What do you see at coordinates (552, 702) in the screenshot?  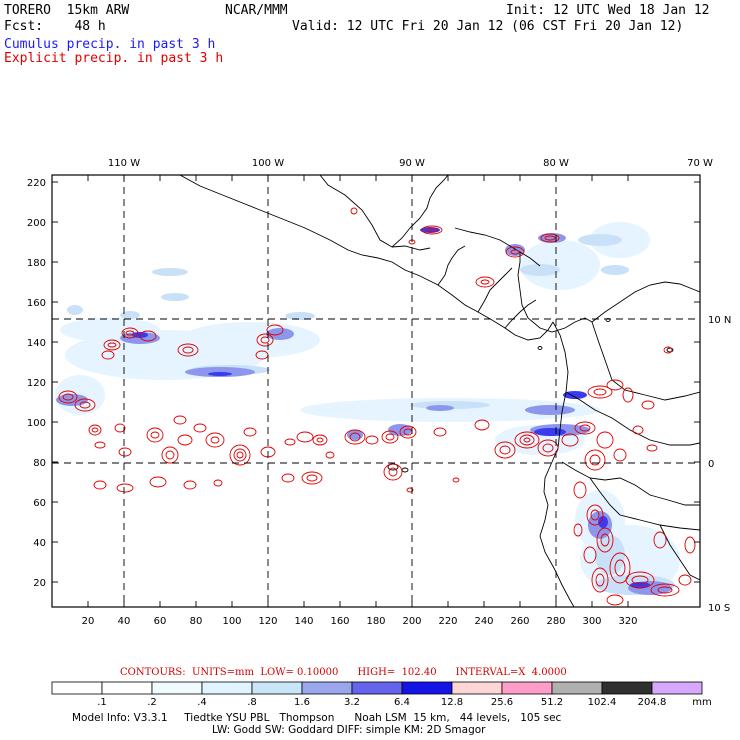 I see `colorbar-label: 51.2` at bounding box center [552, 702].